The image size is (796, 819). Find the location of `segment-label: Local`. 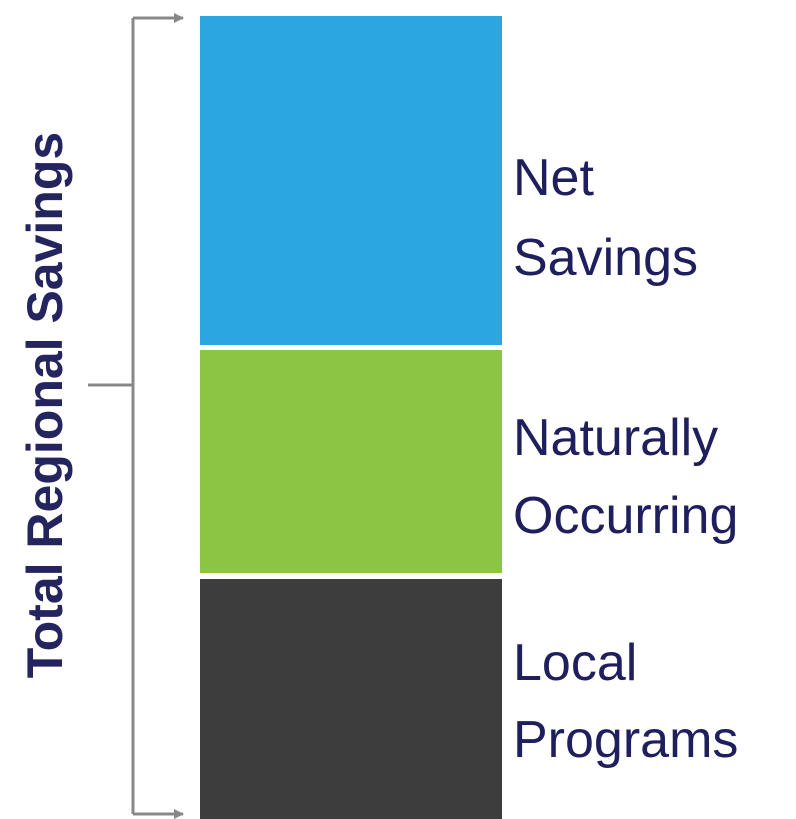

segment-label: Local is located at coordinates (575, 663).